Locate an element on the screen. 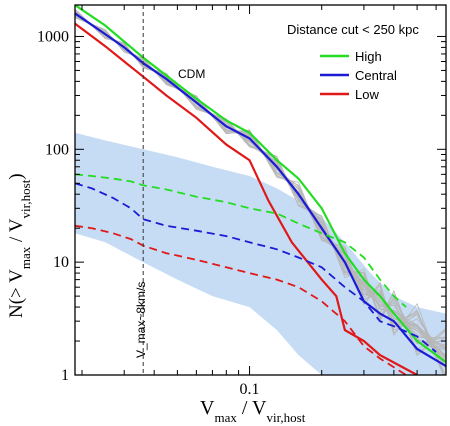  x-tick-label: 0.1 is located at coordinates (250, 389).